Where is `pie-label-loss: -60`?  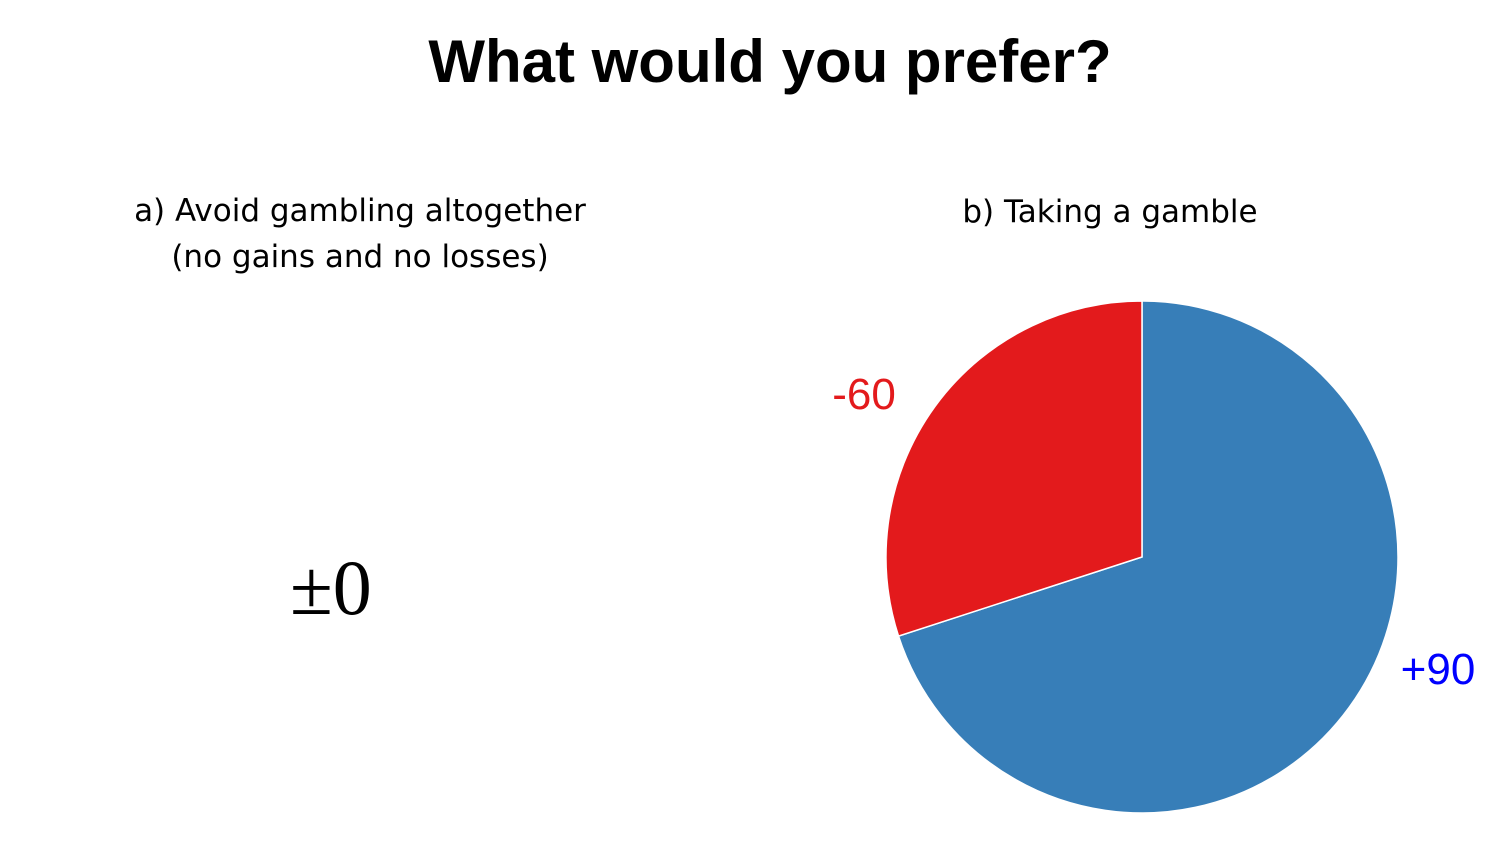
pie-label-loss: -60 is located at coordinates (864, 394).